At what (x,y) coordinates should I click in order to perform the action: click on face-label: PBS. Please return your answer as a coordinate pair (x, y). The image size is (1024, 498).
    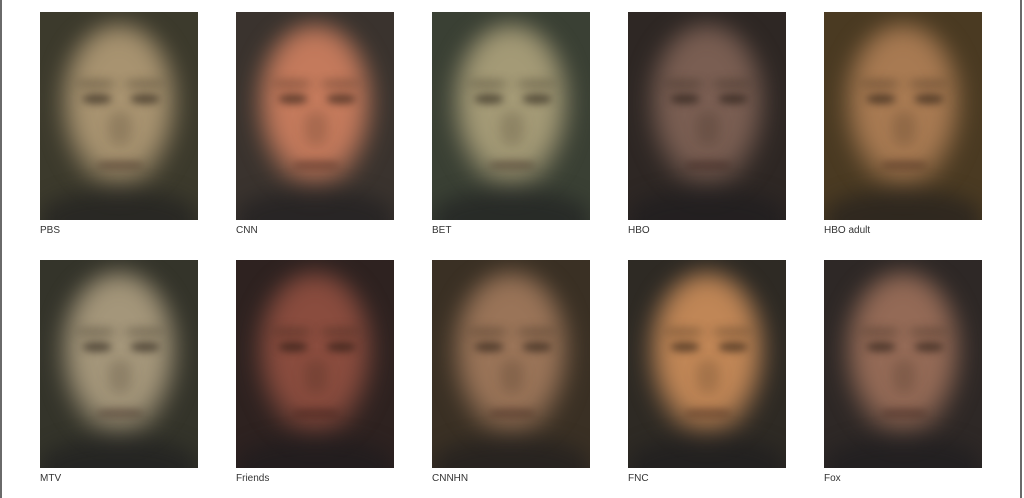
    Looking at the image, I should click on (50, 230).